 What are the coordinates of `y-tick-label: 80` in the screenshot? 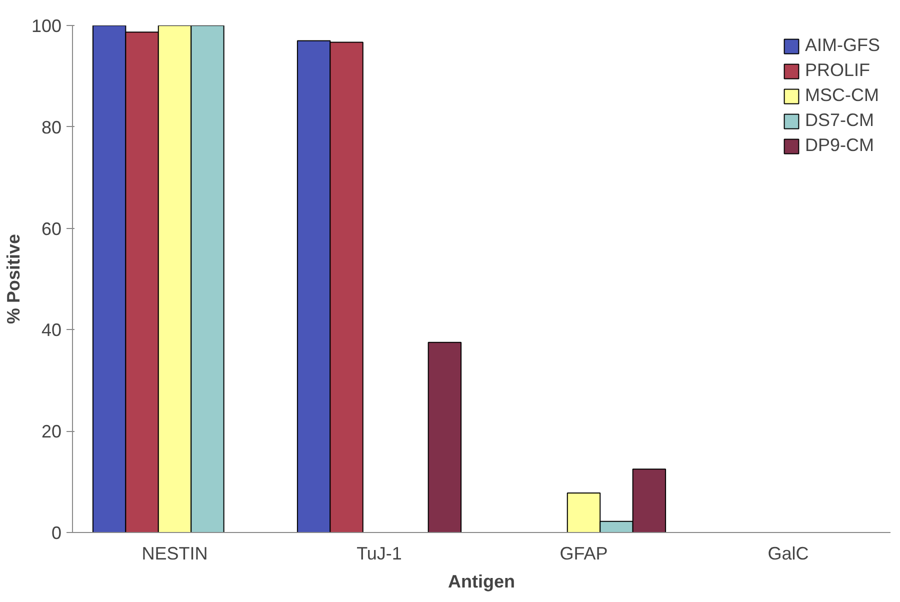 It's located at (51, 127).